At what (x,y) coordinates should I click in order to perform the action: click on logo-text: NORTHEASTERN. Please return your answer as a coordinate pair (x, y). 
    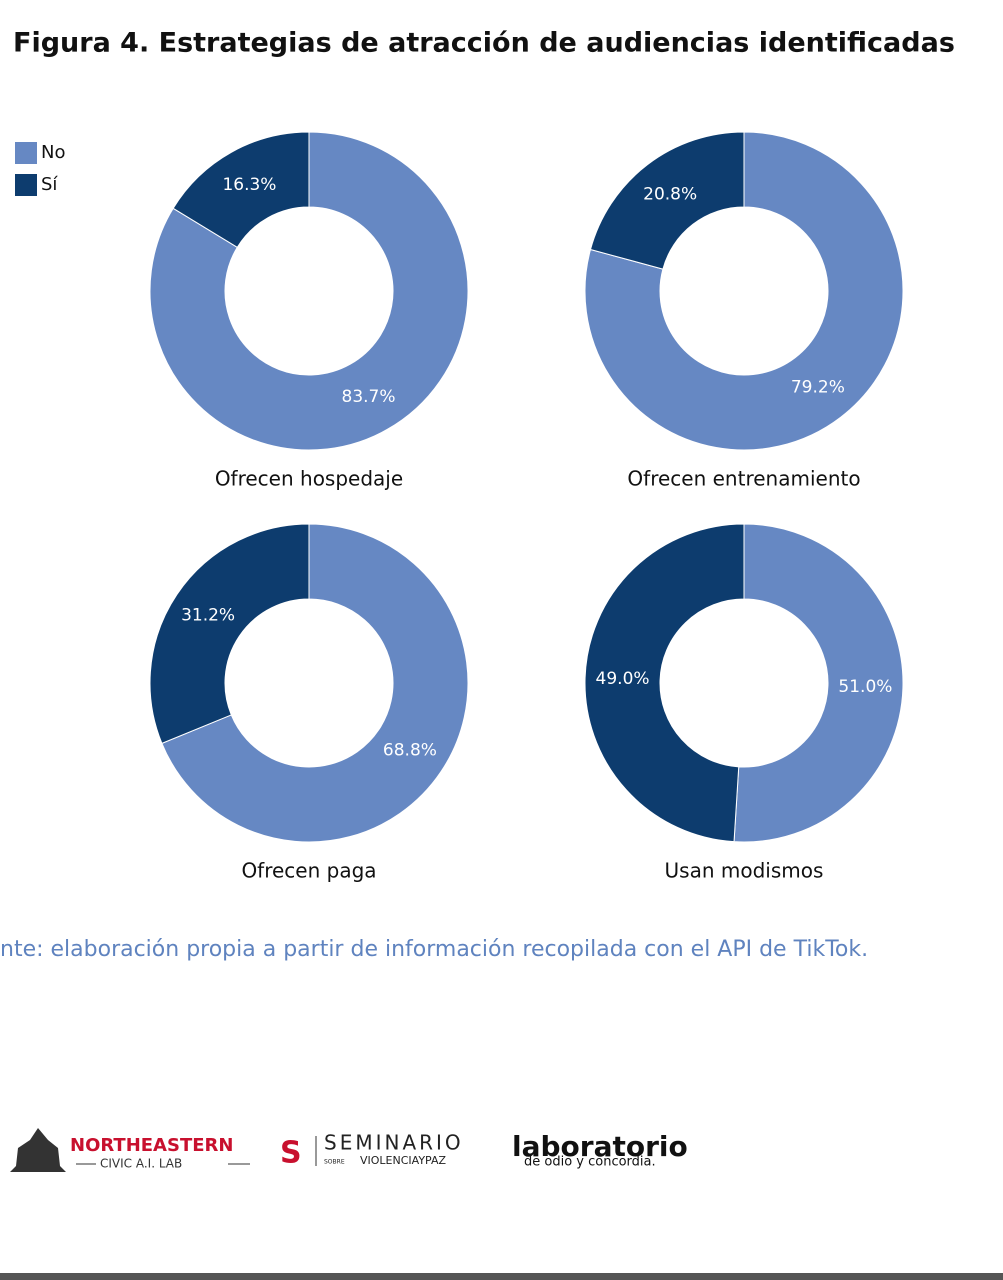
    Looking at the image, I should click on (151, 1145).